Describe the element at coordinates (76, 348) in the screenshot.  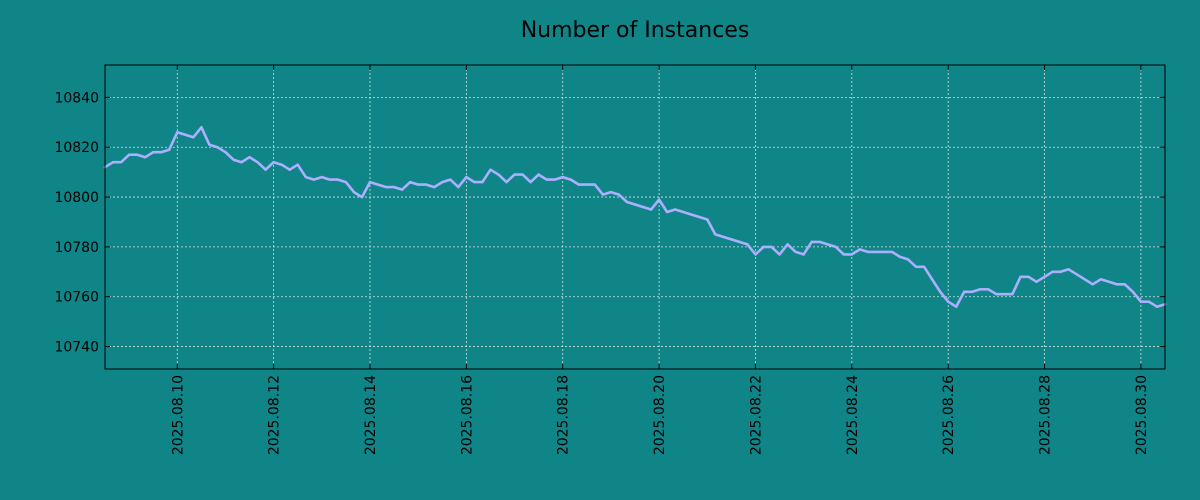
I see `y-tick-label: 10740` at that location.